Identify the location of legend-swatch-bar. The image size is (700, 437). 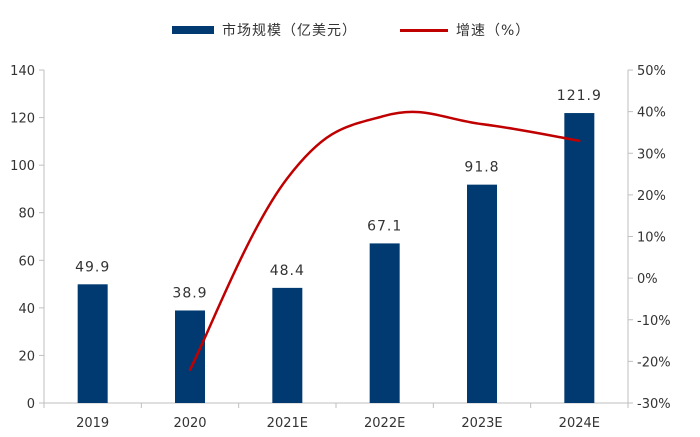
(193, 30).